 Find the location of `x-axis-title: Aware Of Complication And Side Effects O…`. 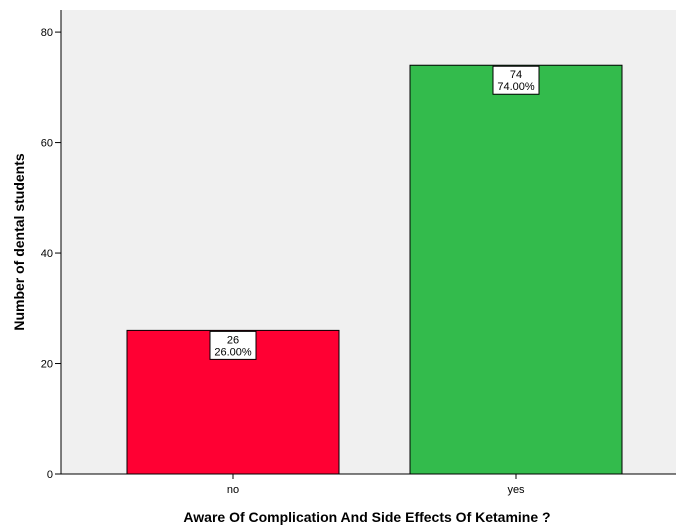

x-axis-title: Aware Of Complication And Side Effects O… is located at coordinates (366, 517).